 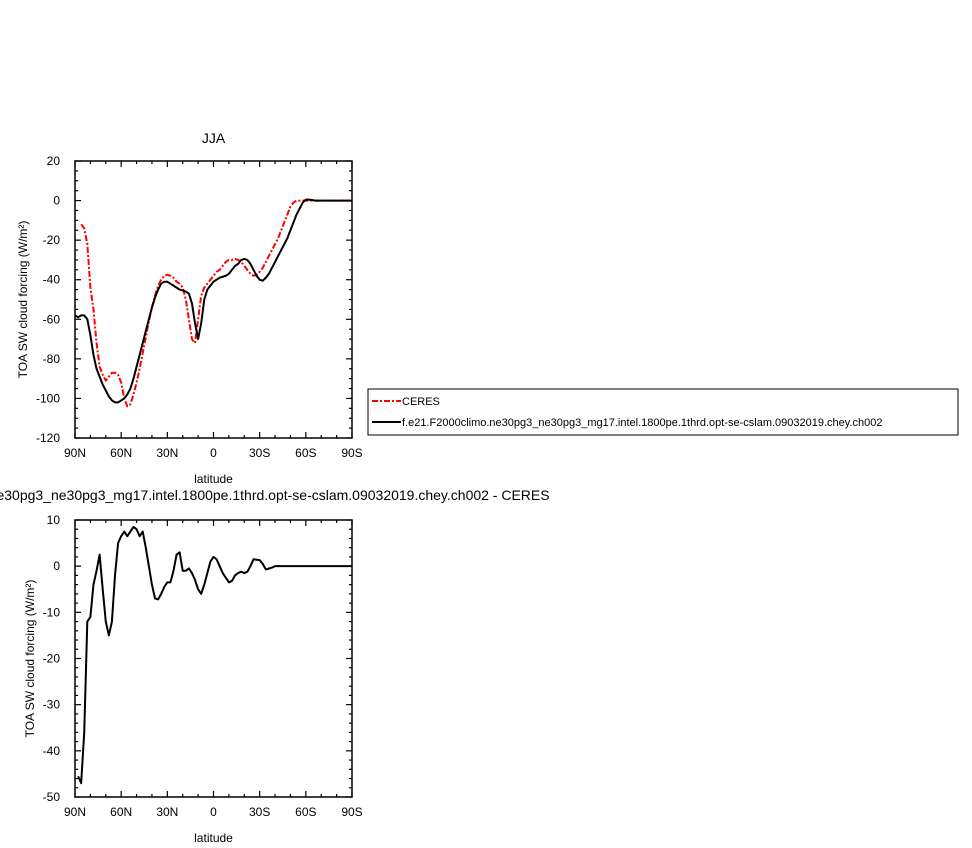 I want to click on y-tick-label: 20, so click(x=54, y=161).